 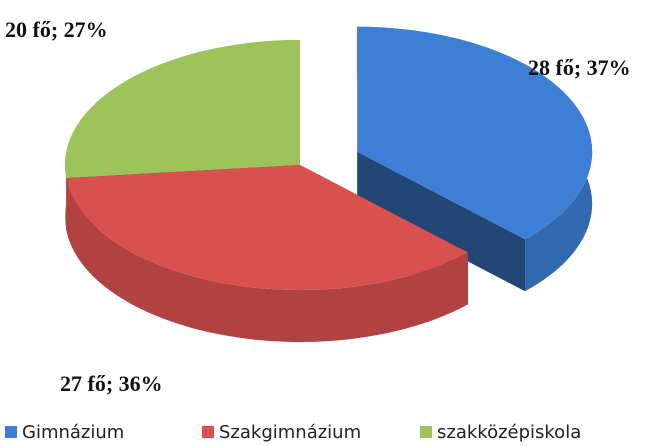 I want to click on data-label: 28 fő; 37%, so click(x=579, y=67).